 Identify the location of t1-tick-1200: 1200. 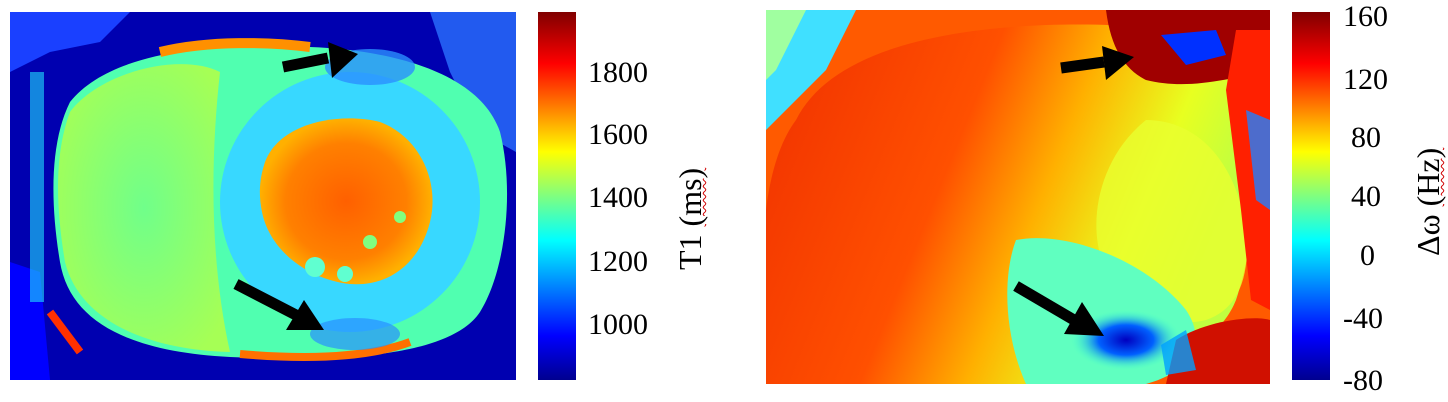
(618, 261).